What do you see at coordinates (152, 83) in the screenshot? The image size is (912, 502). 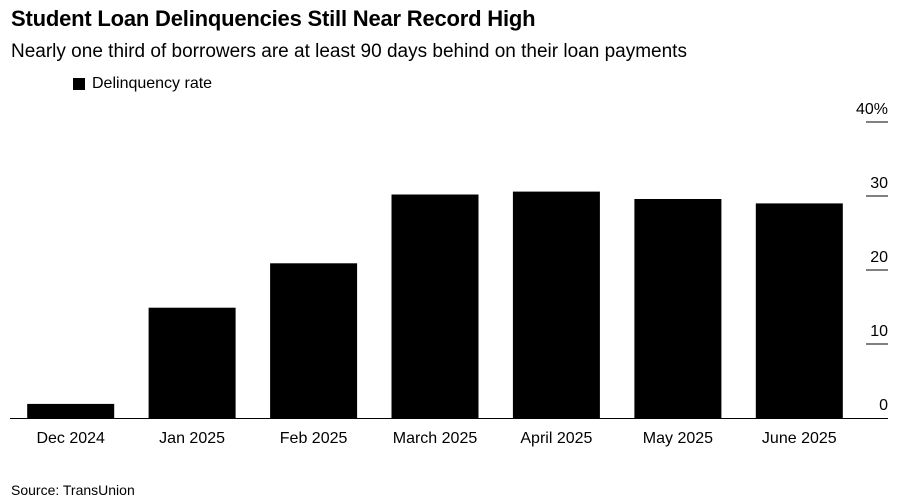 I see `legend-label: Delinquency rate` at bounding box center [152, 83].